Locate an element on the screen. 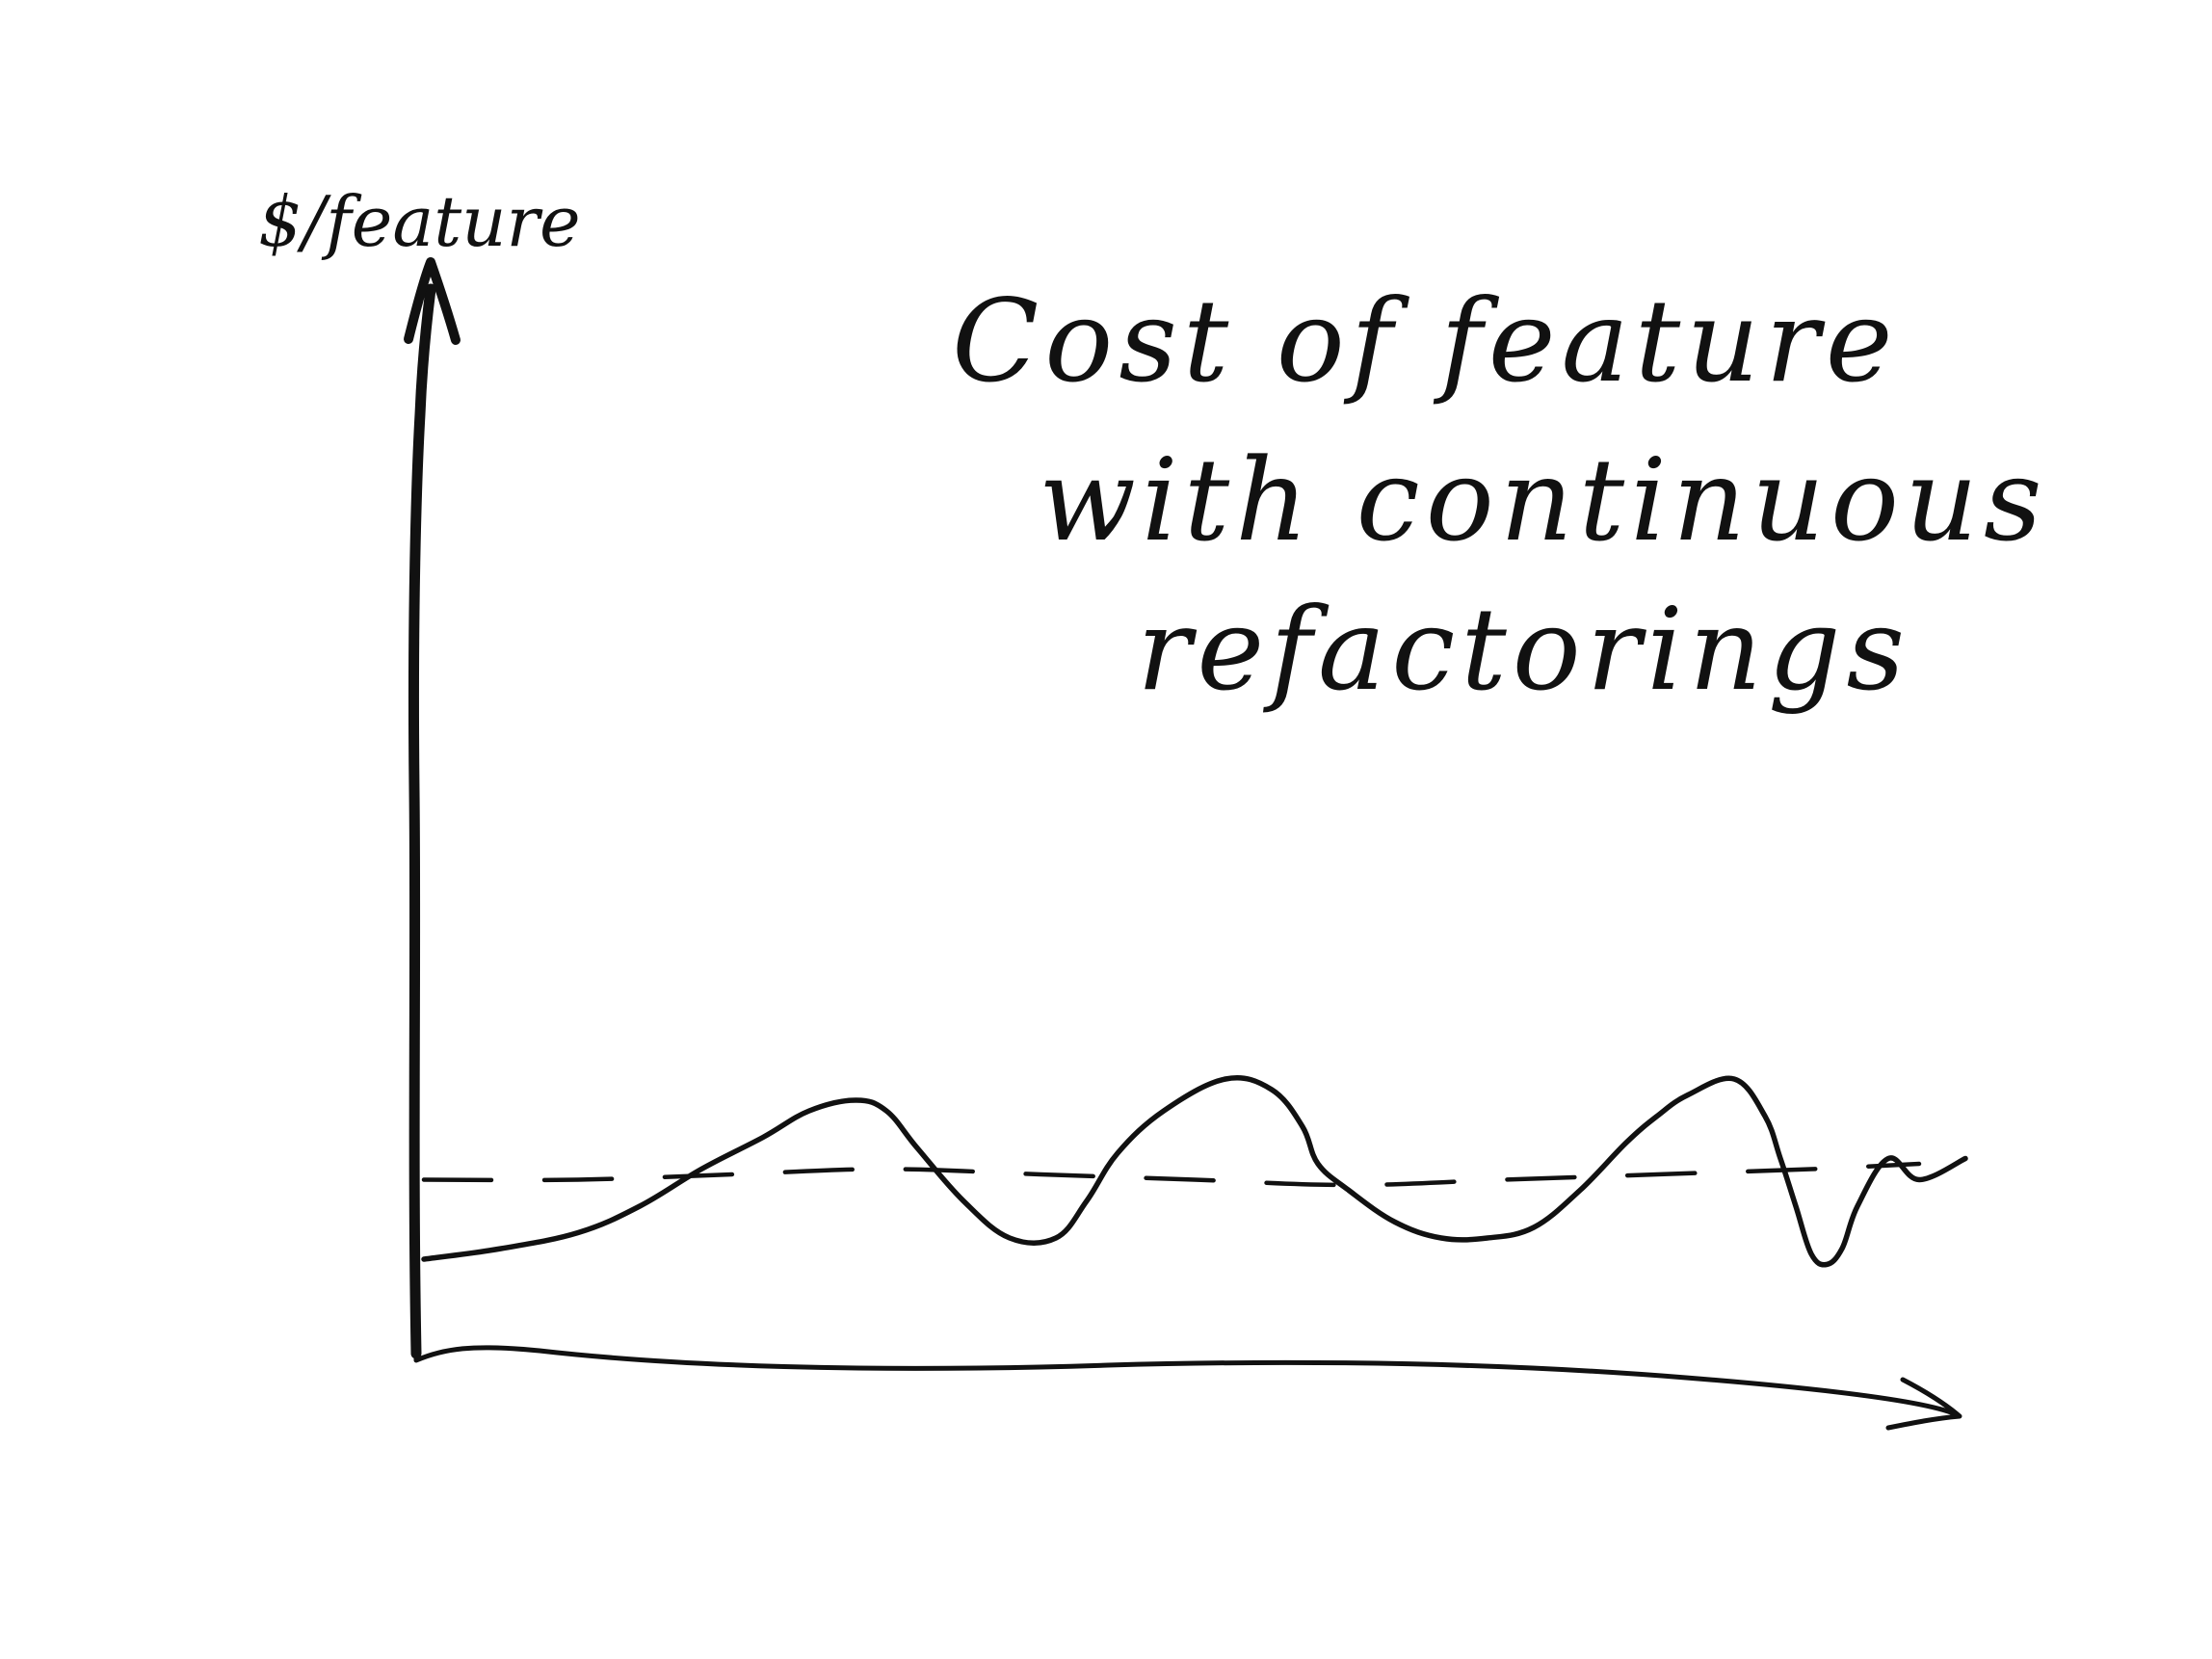  y-axis-arrowhead is located at coordinates (432, 301).